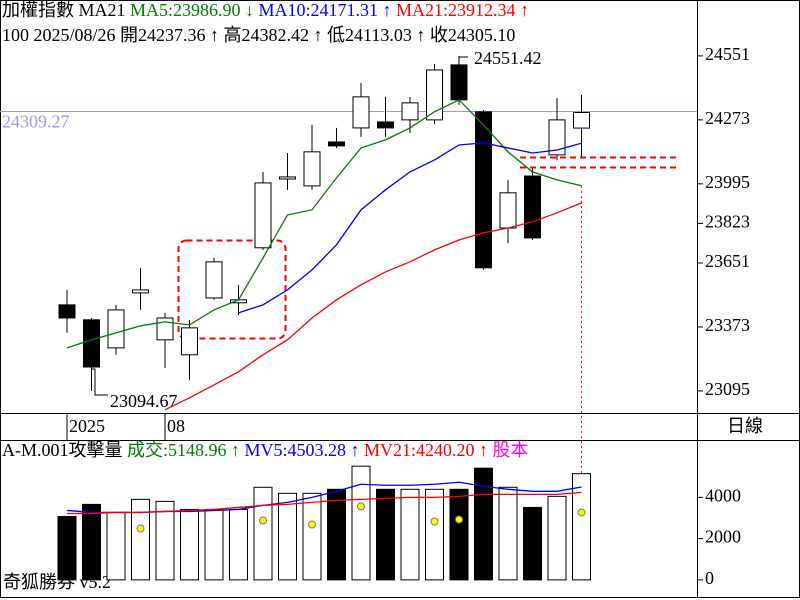 Image resolution: width=800 pixels, height=600 pixels. What do you see at coordinates (296, 450) in the screenshot?
I see `legend-label: MV5:4503.28` at bounding box center [296, 450].